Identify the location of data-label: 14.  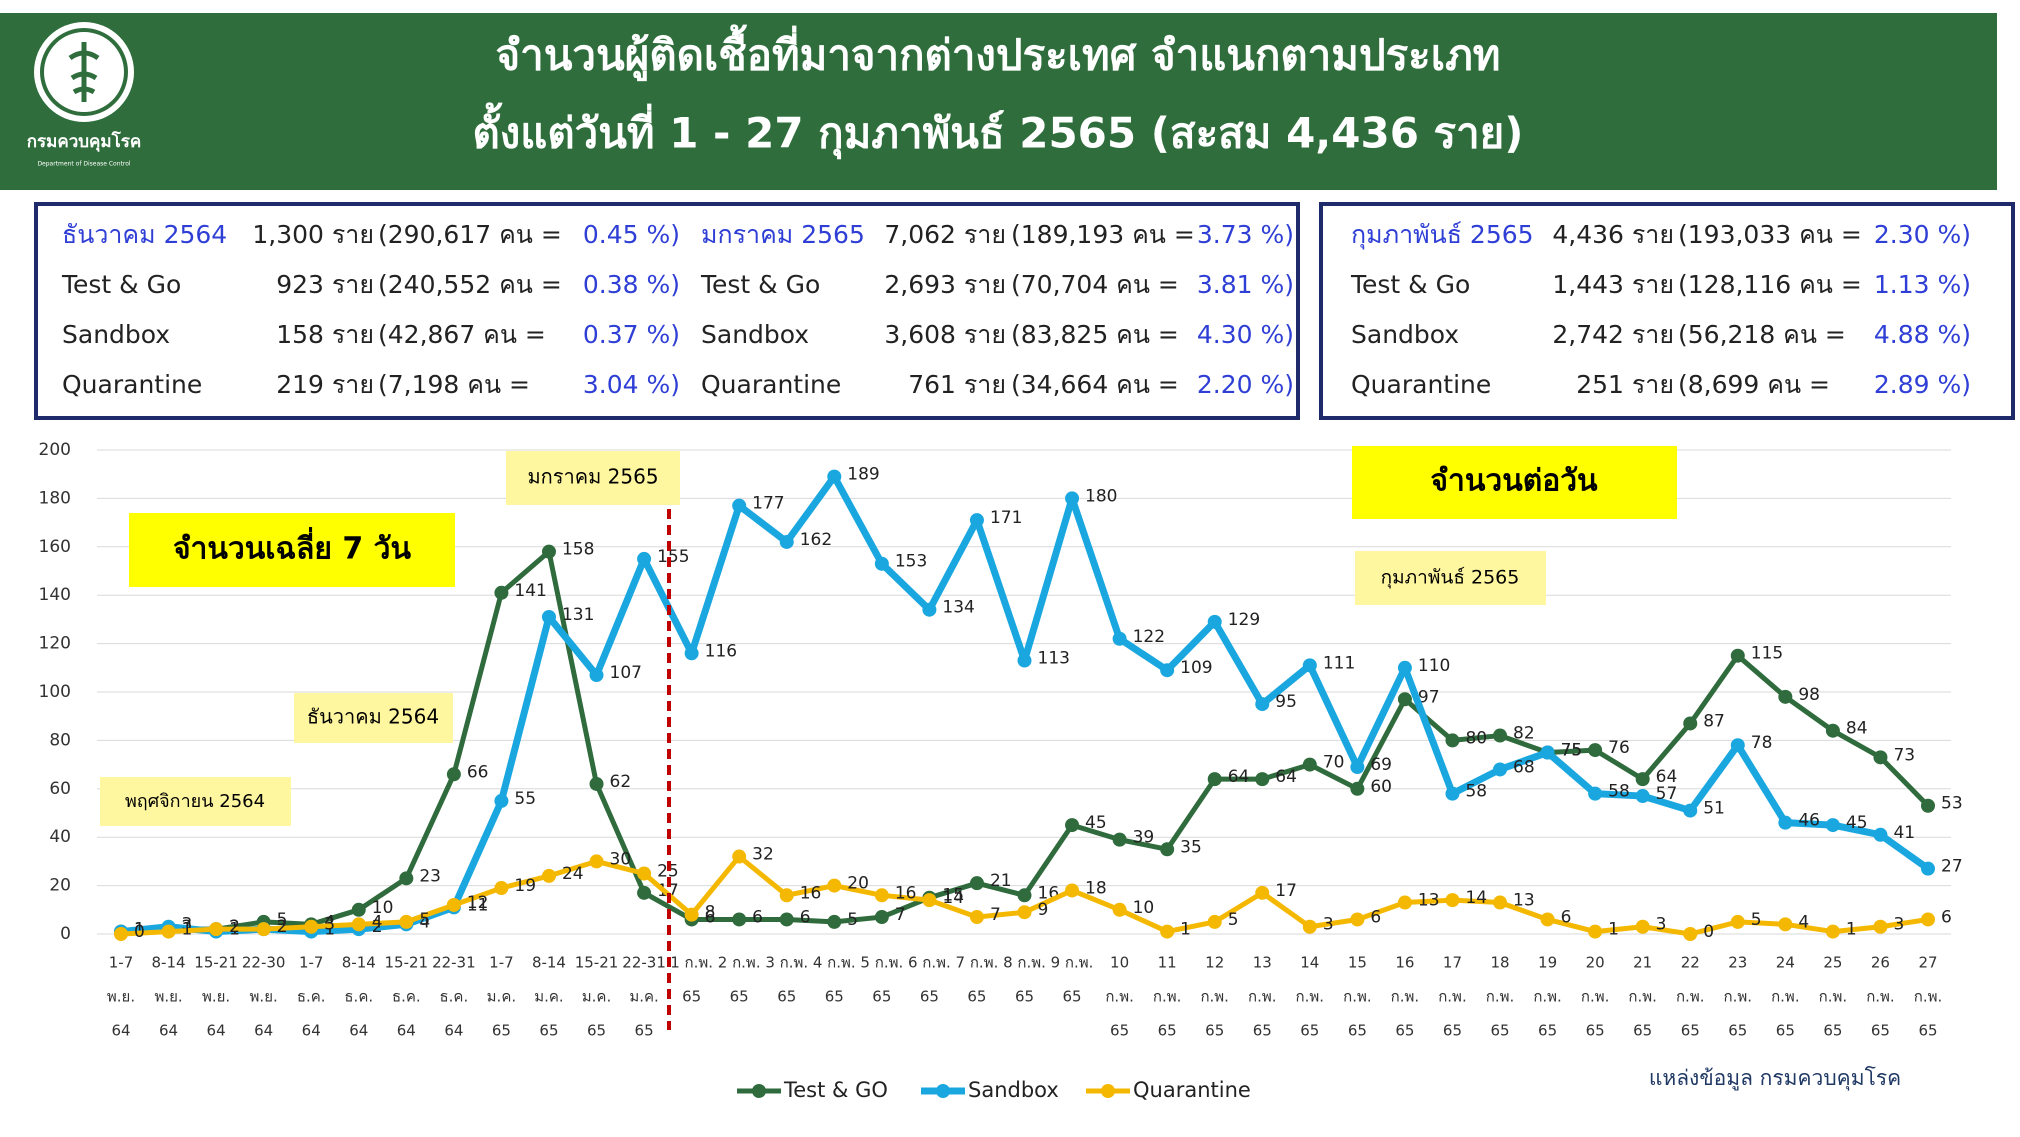
(953, 898).